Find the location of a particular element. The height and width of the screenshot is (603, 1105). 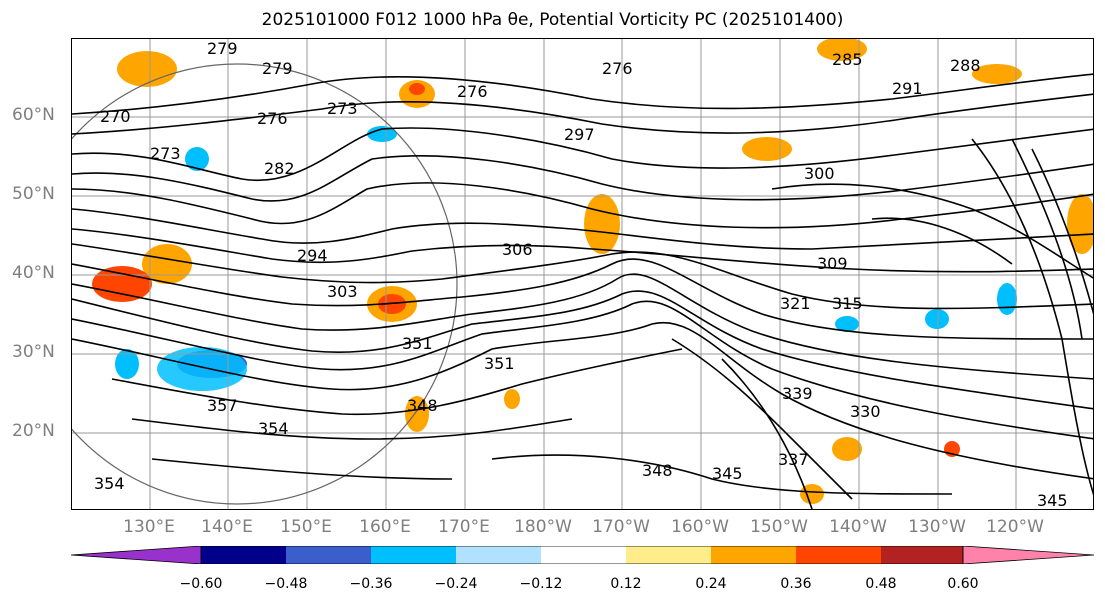

contour-label: 330 is located at coordinates (865, 411).